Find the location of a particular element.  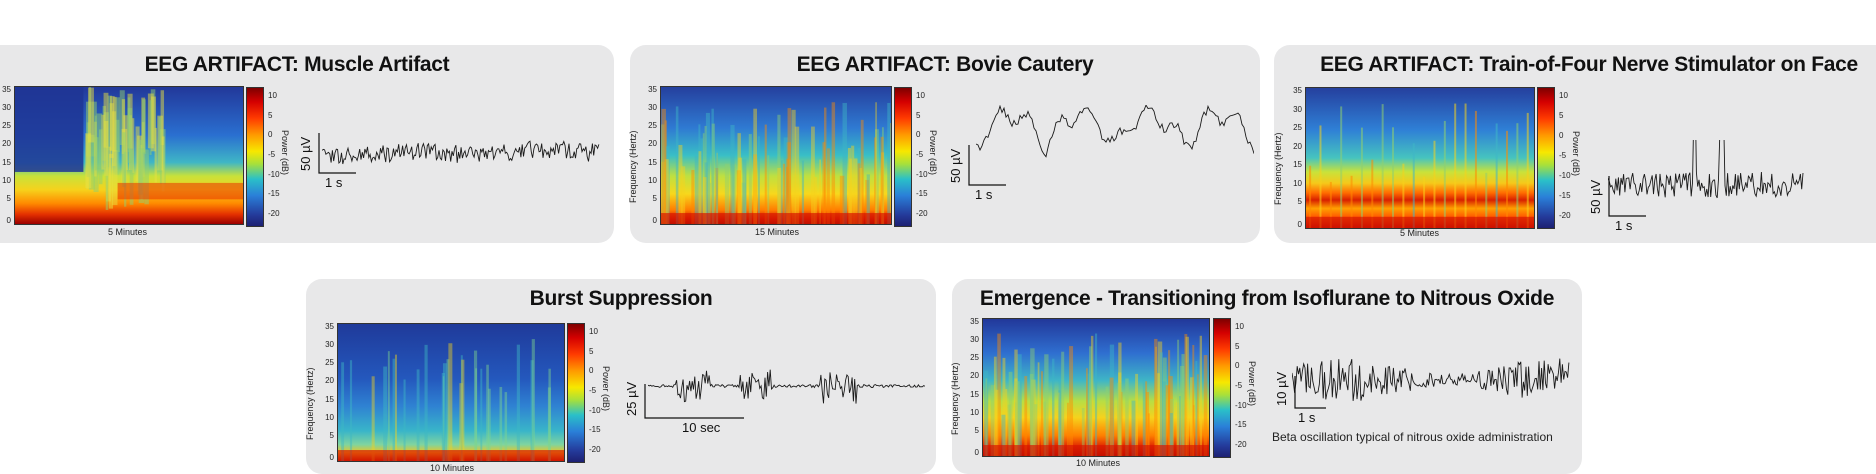

panel-title: Burst Suppression is located at coordinates (621, 298).